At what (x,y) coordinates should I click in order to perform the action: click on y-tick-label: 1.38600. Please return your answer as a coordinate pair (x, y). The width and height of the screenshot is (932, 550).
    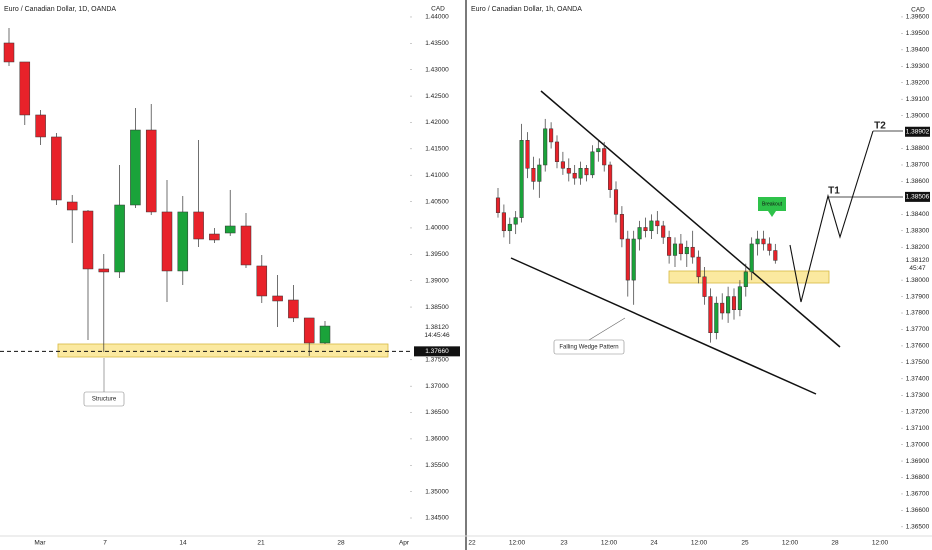
    Looking at the image, I should click on (918, 181).